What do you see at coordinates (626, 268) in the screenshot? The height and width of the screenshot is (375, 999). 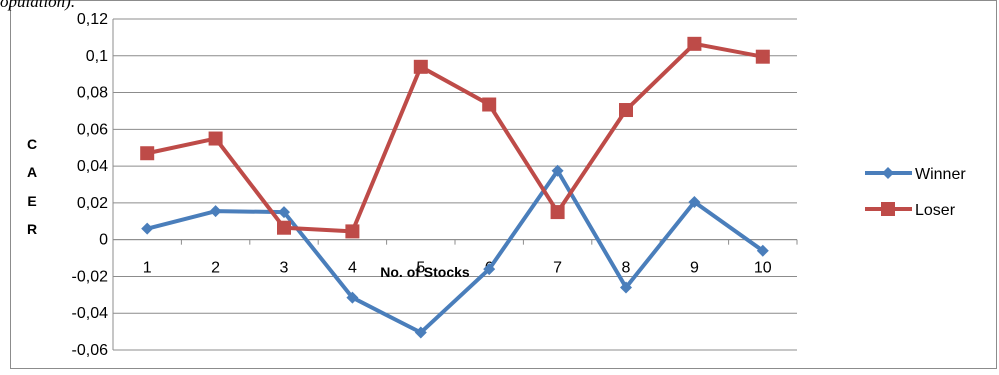 I see `x-tick-label: 8` at bounding box center [626, 268].